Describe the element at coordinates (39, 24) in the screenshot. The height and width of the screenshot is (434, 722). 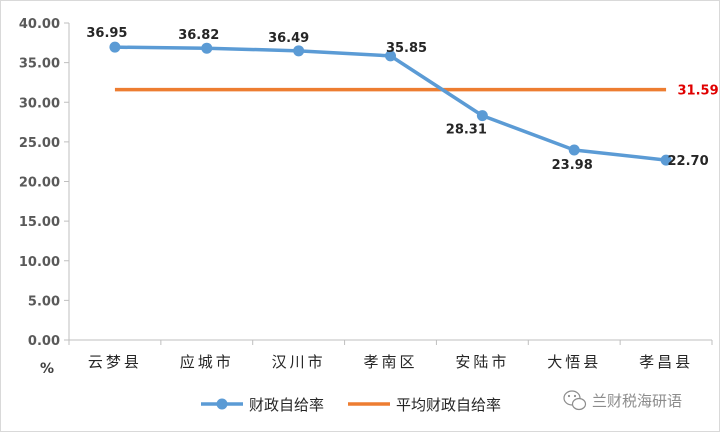
I see `y-tick-label: 40.00` at that location.